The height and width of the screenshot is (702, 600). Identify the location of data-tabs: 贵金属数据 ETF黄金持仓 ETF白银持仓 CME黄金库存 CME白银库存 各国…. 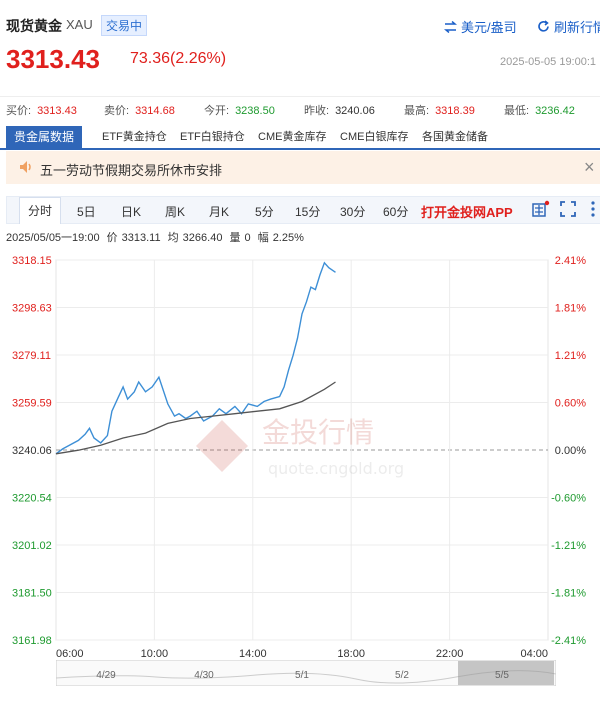
(300, 138).